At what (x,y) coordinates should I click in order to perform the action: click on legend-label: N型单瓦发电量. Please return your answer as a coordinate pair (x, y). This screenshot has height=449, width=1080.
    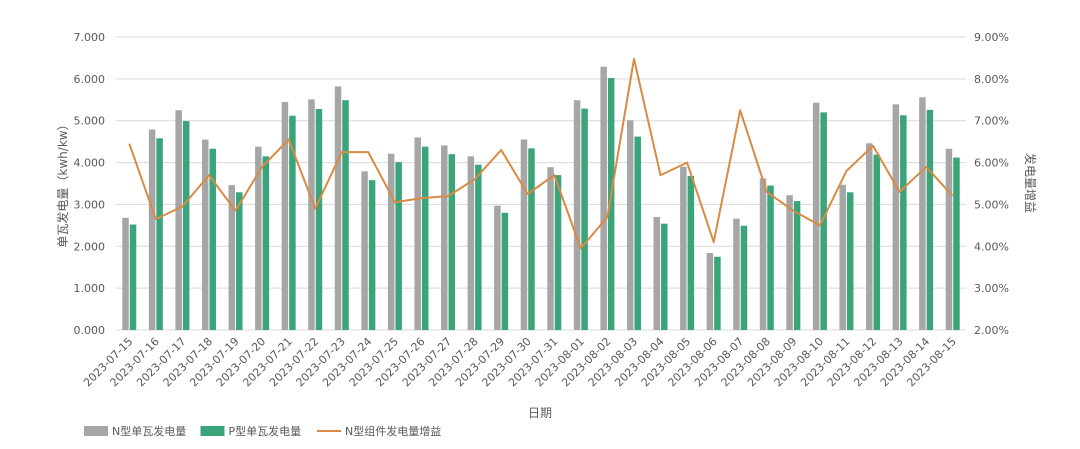
    Looking at the image, I should click on (149, 431).